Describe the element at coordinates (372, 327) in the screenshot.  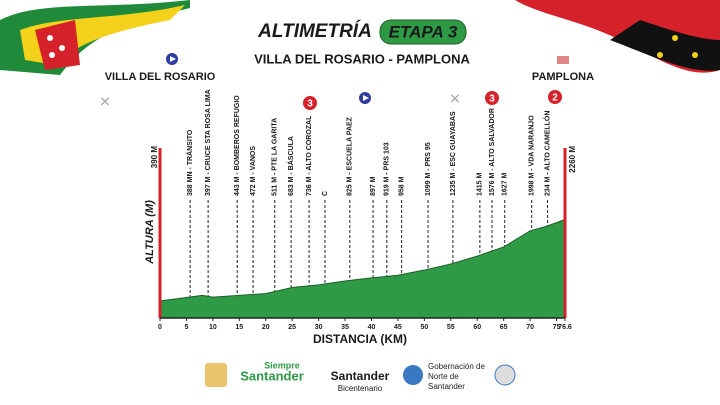
I see `x-tick-label: 40` at that location.